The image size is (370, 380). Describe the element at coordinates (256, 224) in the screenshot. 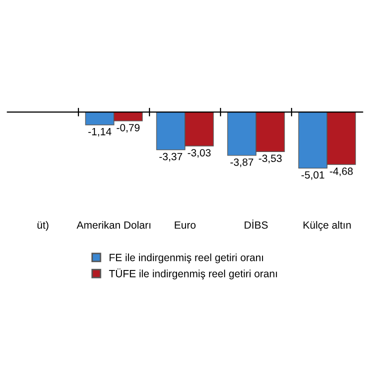

I see `x-tick-label: DİBS` at that location.